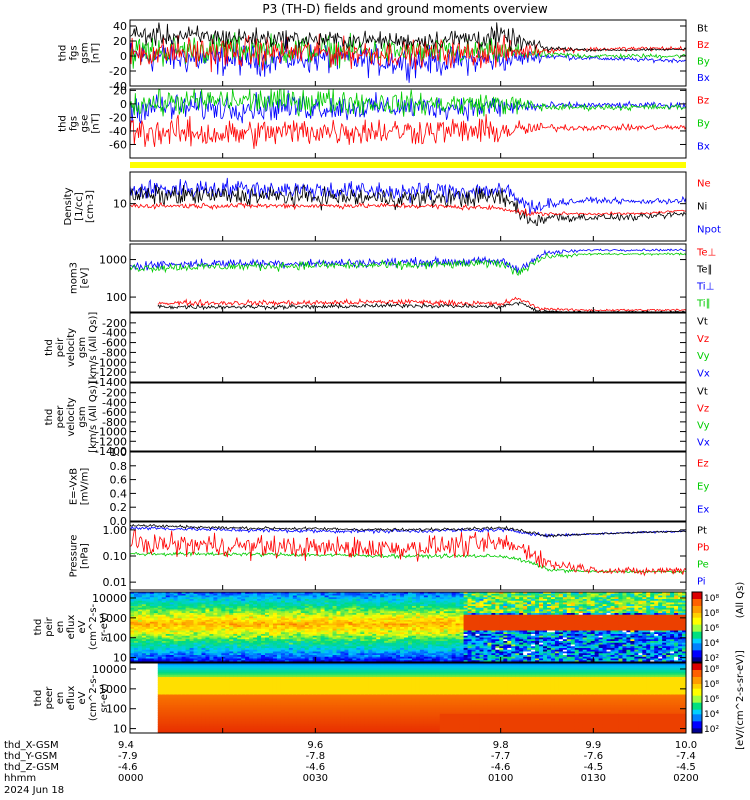  I want to click on legend-entry: Vx, so click(703, 373).